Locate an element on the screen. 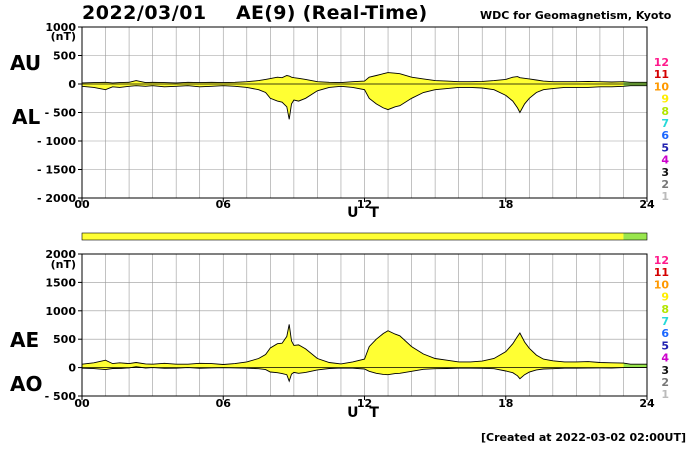  y-tick-label: 1500 is located at coordinates (60, 282).